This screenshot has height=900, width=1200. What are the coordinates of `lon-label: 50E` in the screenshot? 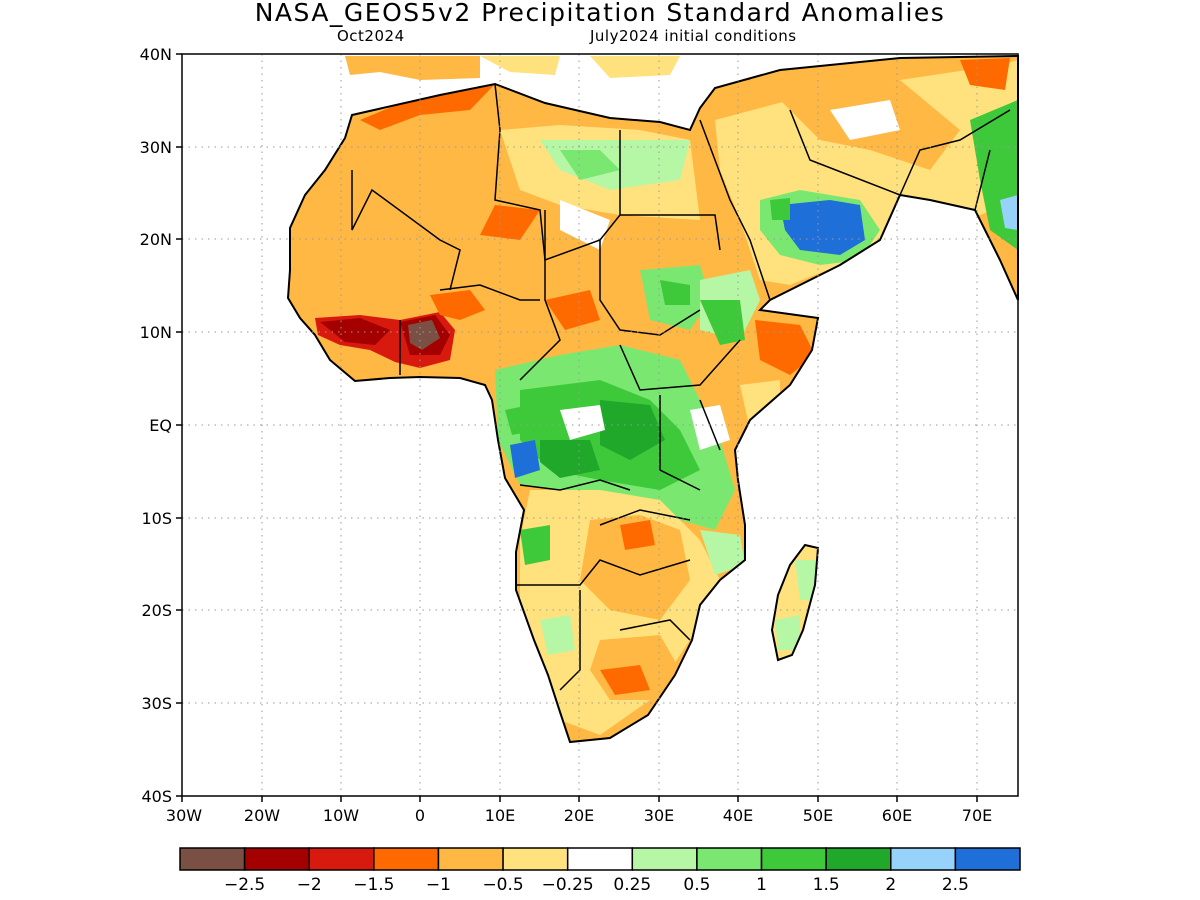 It's located at (818, 815).